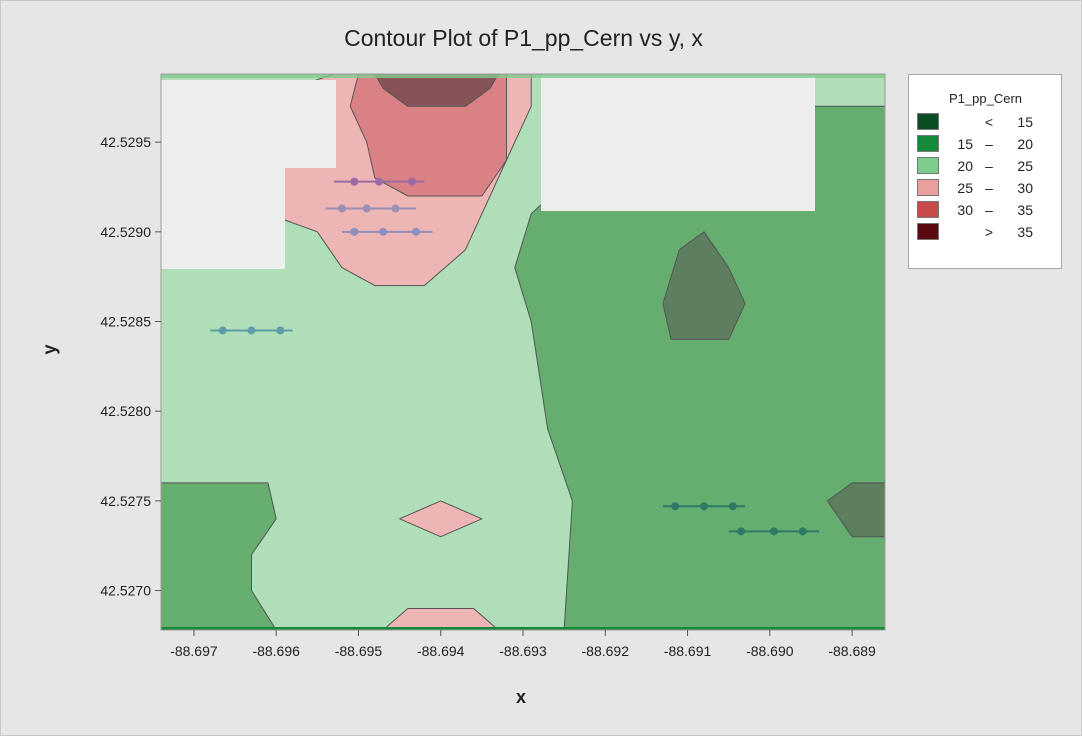 This screenshot has height=736, width=1082. I want to click on legend-low-value: 30, so click(965, 210).